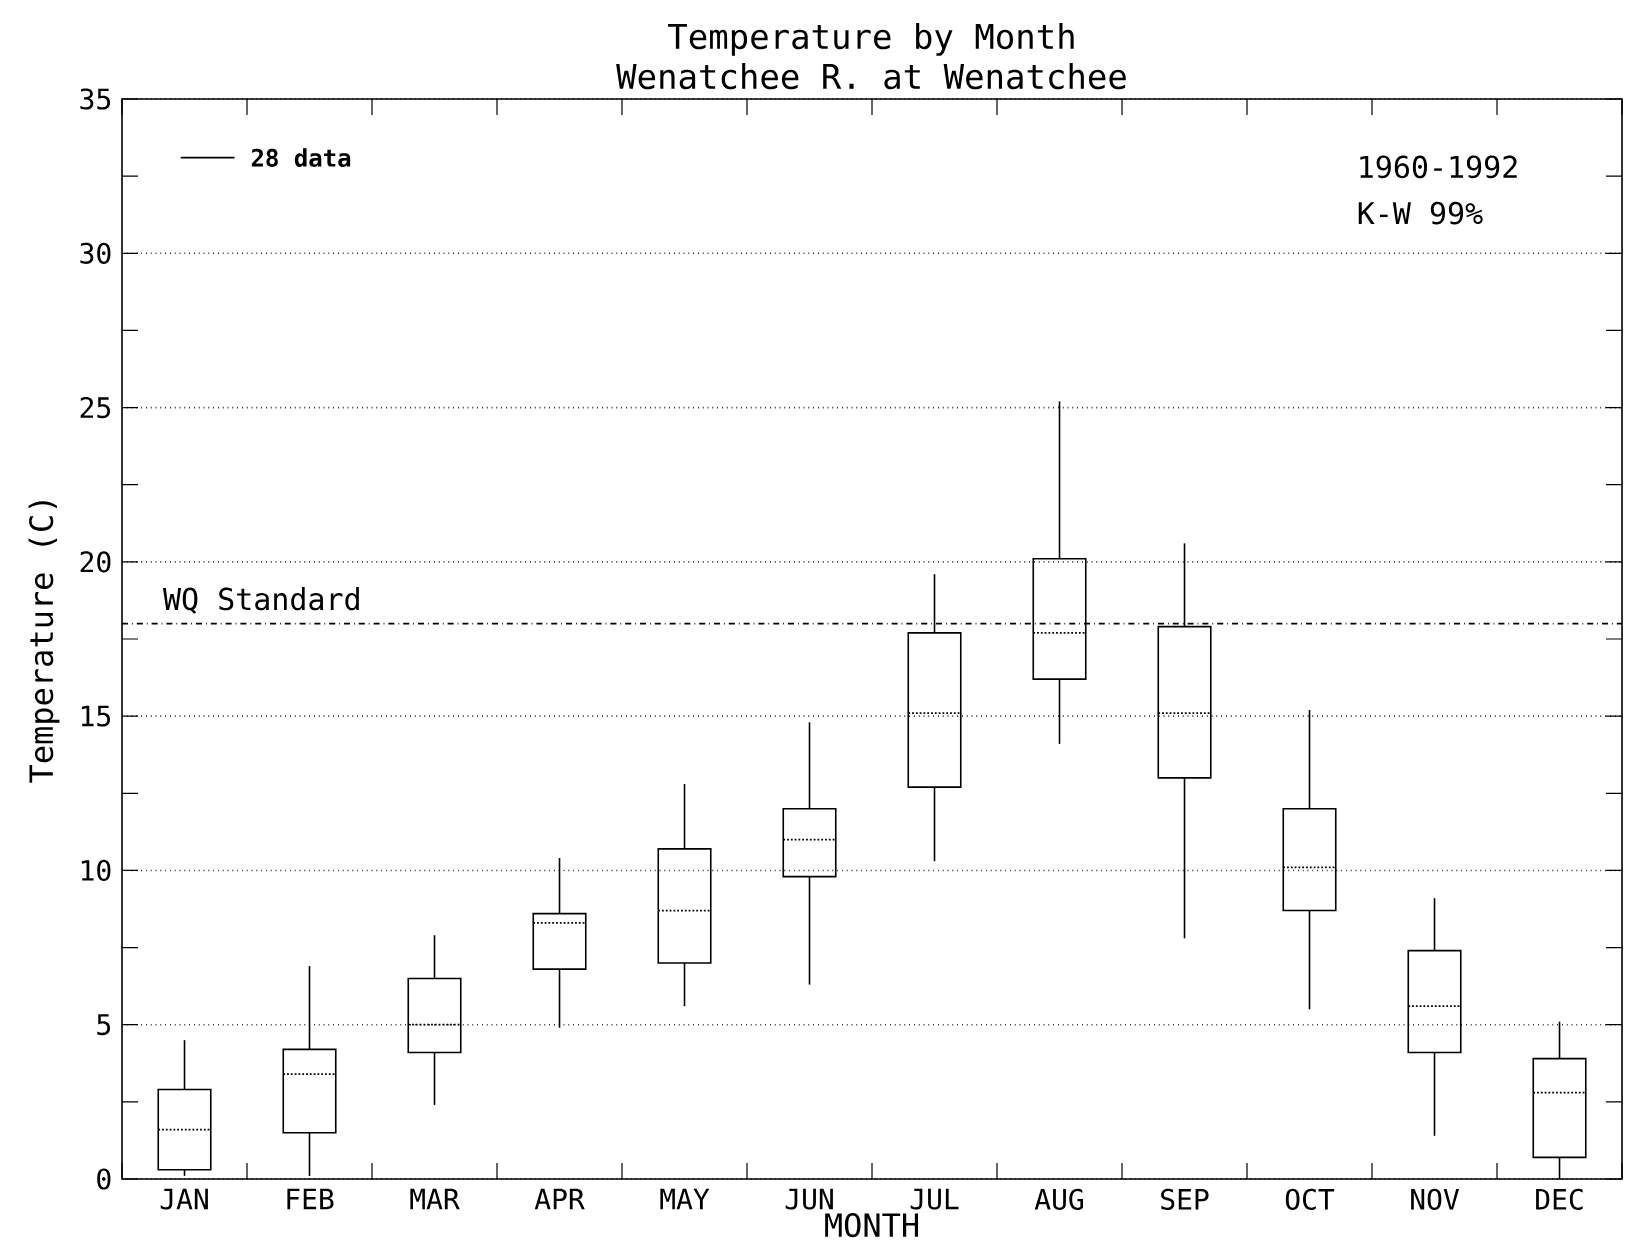 This screenshot has height=1260, width=1627. What do you see at coordinates (871, 76) in the screenshot?
I see `chart-subtitle: Wenatchee R. at Wenatchee` at bounding box center [871, 76].